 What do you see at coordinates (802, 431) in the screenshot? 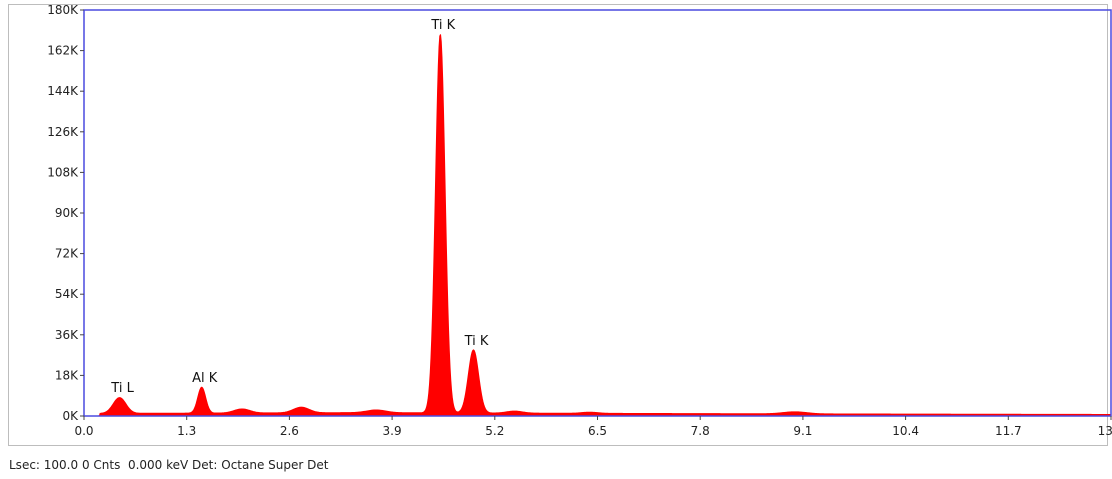
I see `x-tick-label: 9.1` at bounding box center [802, 431].